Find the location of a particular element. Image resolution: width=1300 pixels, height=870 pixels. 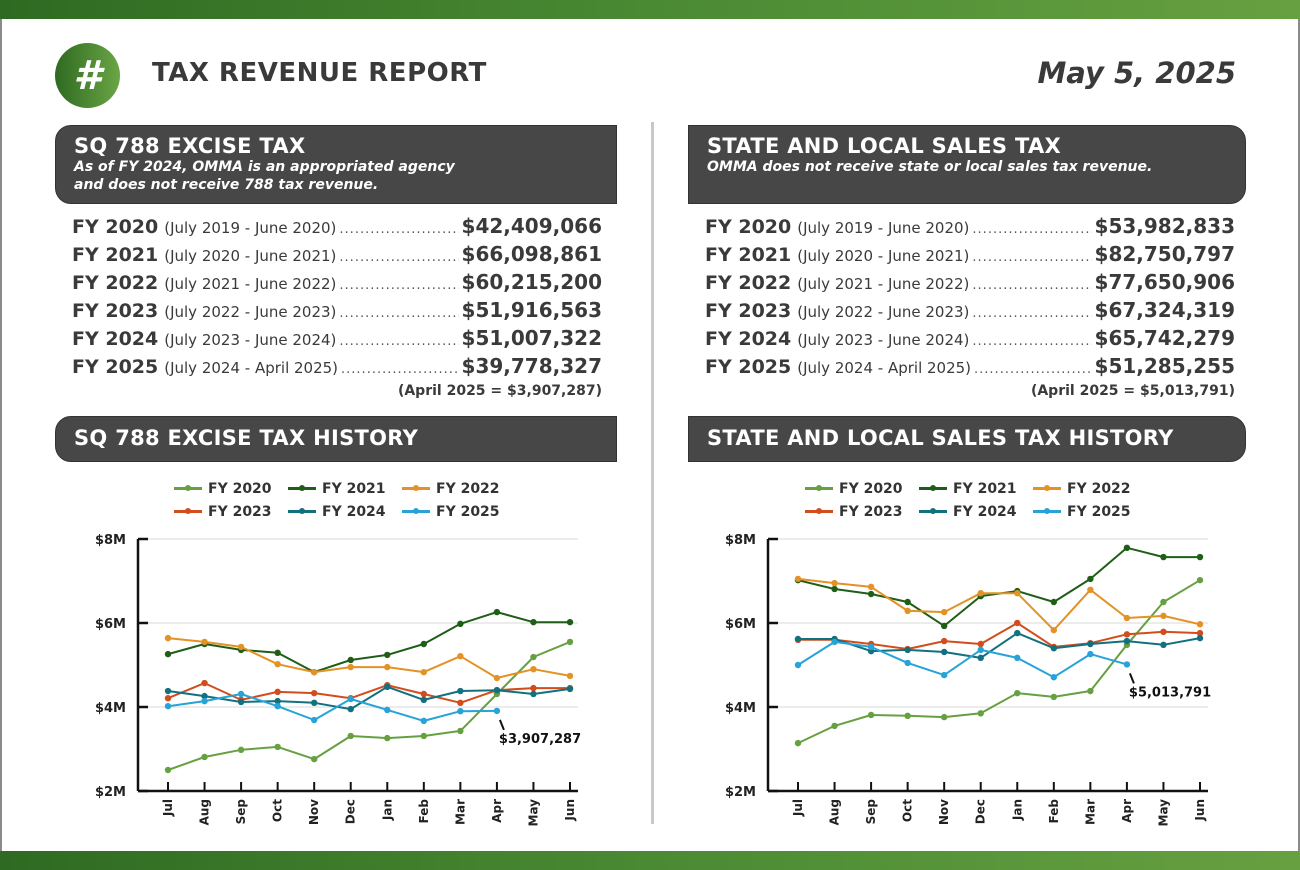

revenue-amount: $82,750,797 is located at coordinates (1164, 254).